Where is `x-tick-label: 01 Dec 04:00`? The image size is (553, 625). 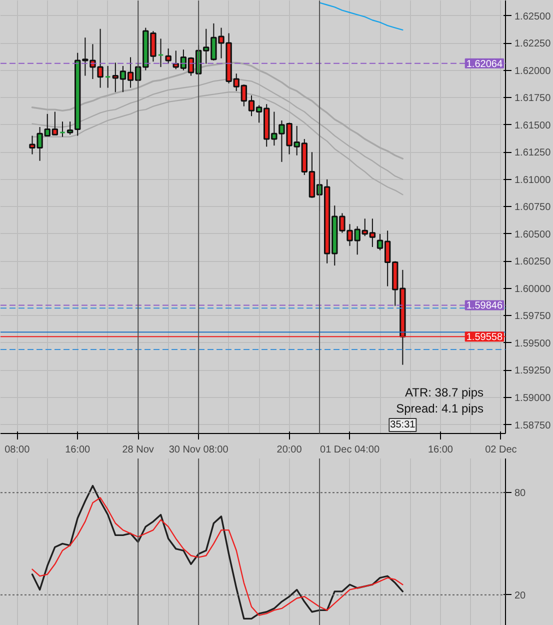
x-tick-label: 01 Dec 04:00 is located at coordinates (350, 450).